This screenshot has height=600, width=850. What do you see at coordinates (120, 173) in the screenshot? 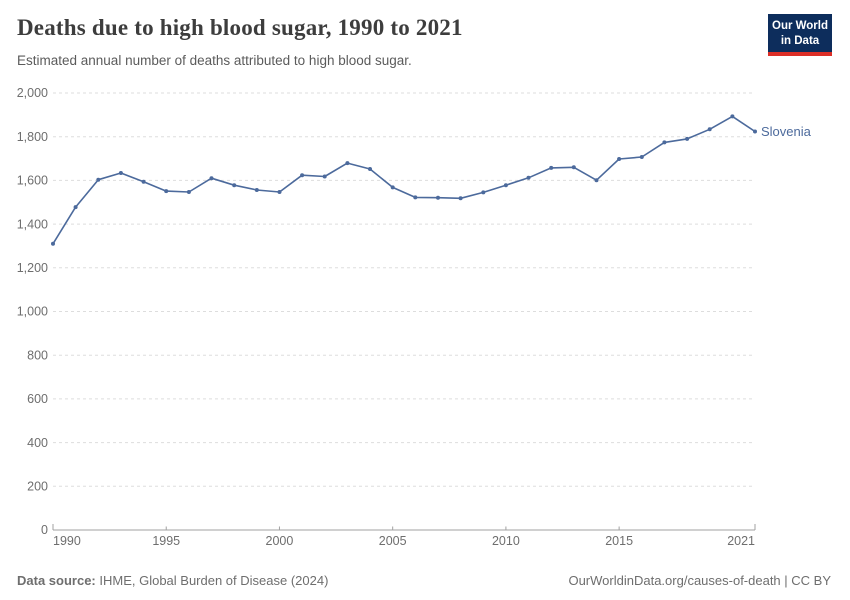
I see `data-point-1993` at bounding box center [120, 173].